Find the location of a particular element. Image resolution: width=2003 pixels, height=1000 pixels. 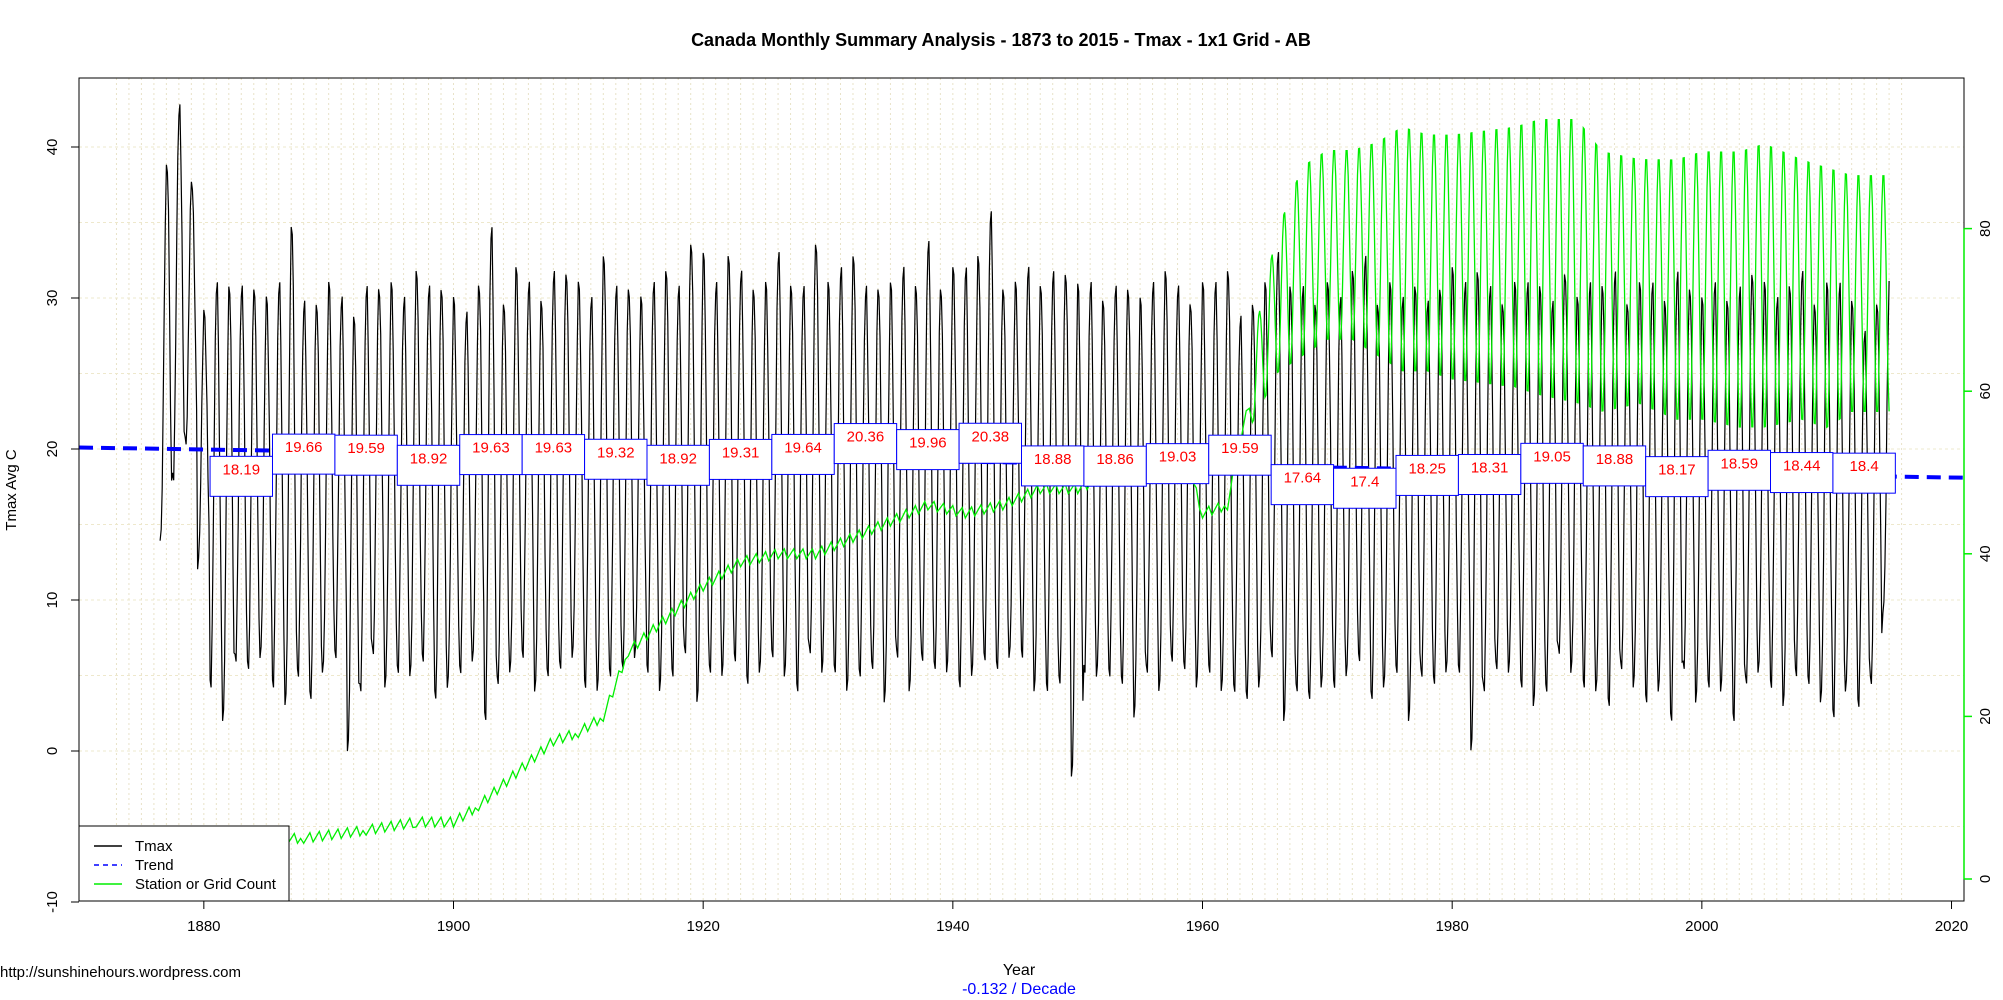

x-tick-label: 2020 is located at coordinates (1951, 926).